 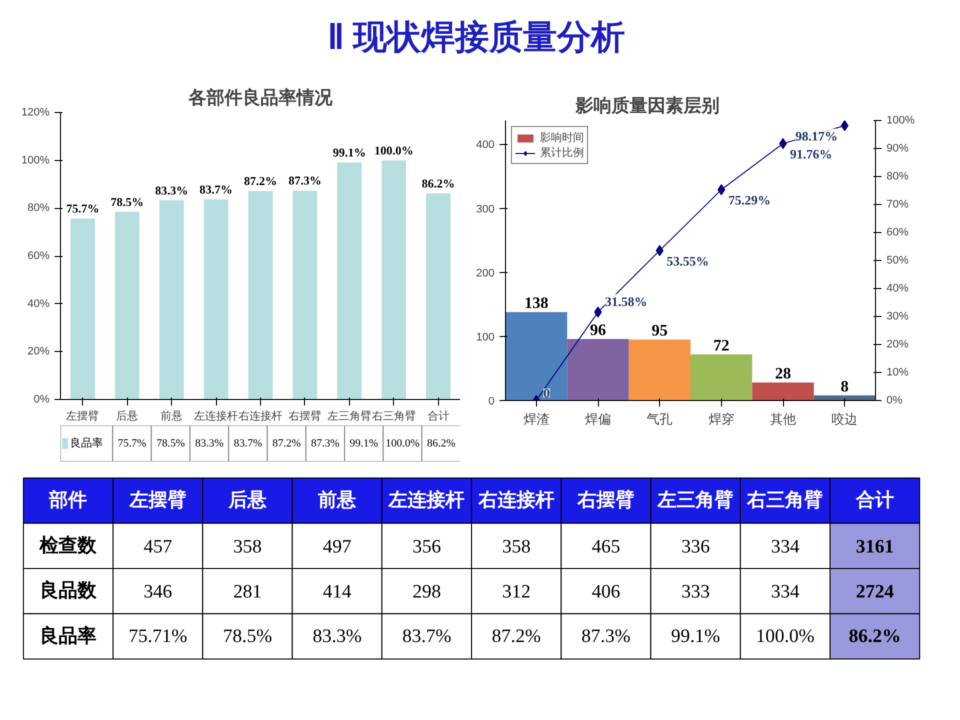 What do you see at coordinates (536, 419) in the screenshot?
I see `x-tick-label: 焊渣` at bounding box center [536, 419].